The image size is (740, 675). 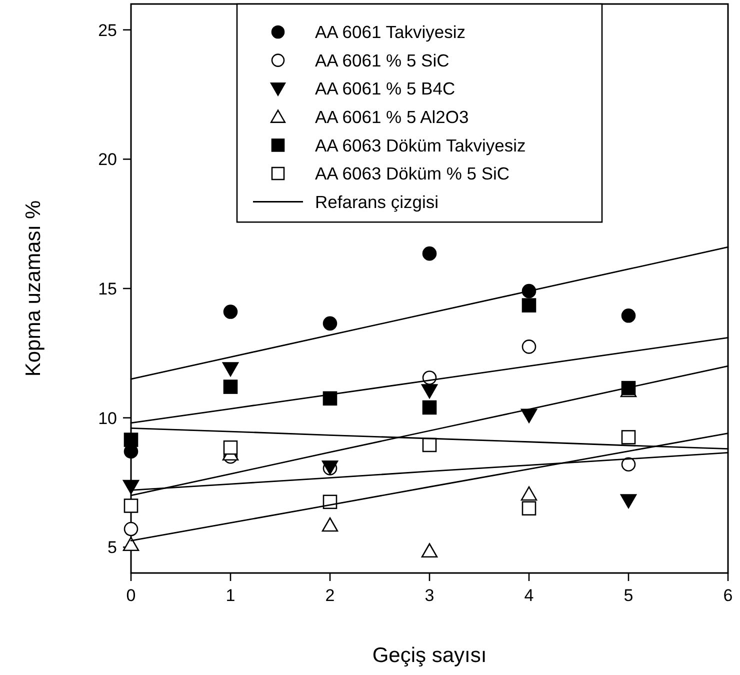 I want to click on x-tick-label: 6, so click(x=728, y=595).